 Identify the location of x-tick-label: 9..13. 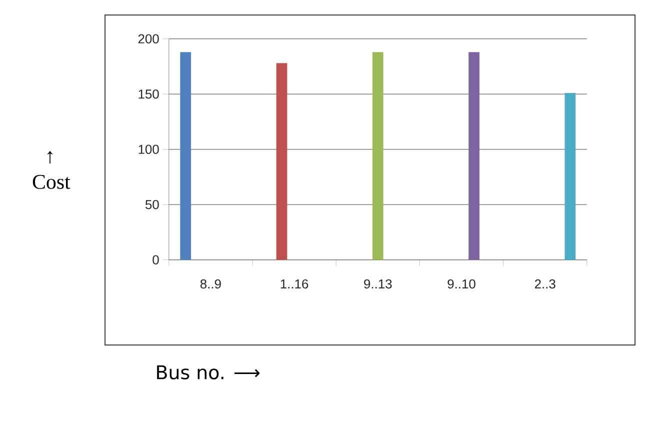
(378, 284).